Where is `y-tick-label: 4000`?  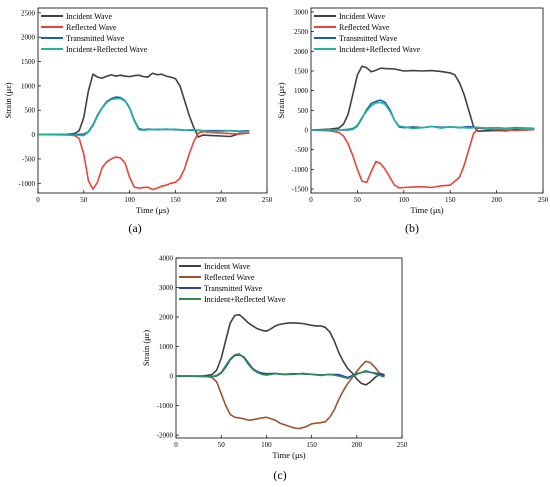
y-tick-label: 4000 is located at coordinates (166, 259).